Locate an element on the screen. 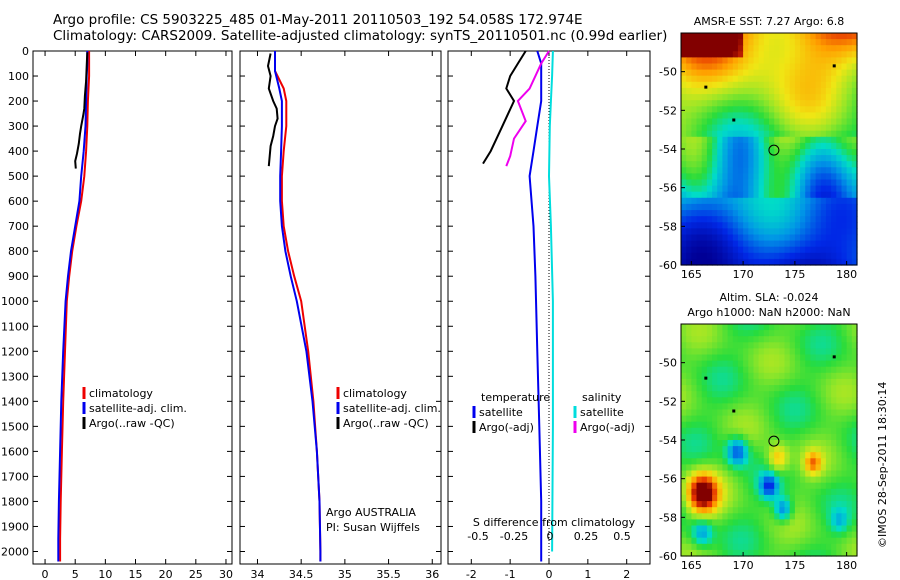  argo-position-marker is located at coordinates (774, 150).